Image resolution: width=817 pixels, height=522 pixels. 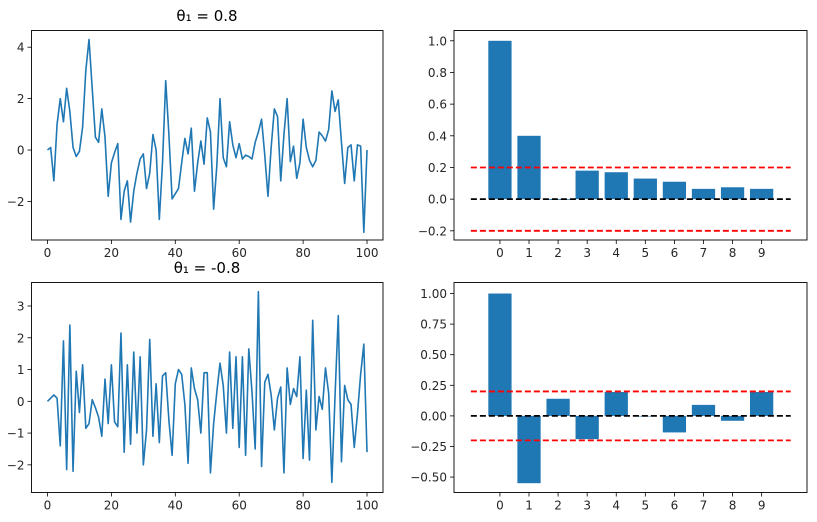 I want to click on title-theta-0.8: θ₁ = 0.8, so click(x=206, y=16).